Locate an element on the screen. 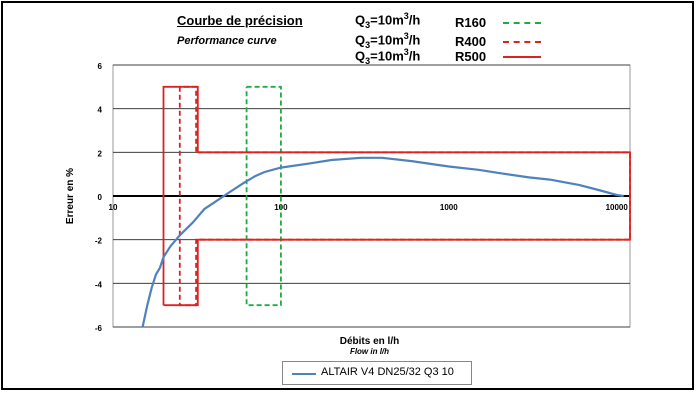  legend-line-swatch is located at coordinates (304, 374).